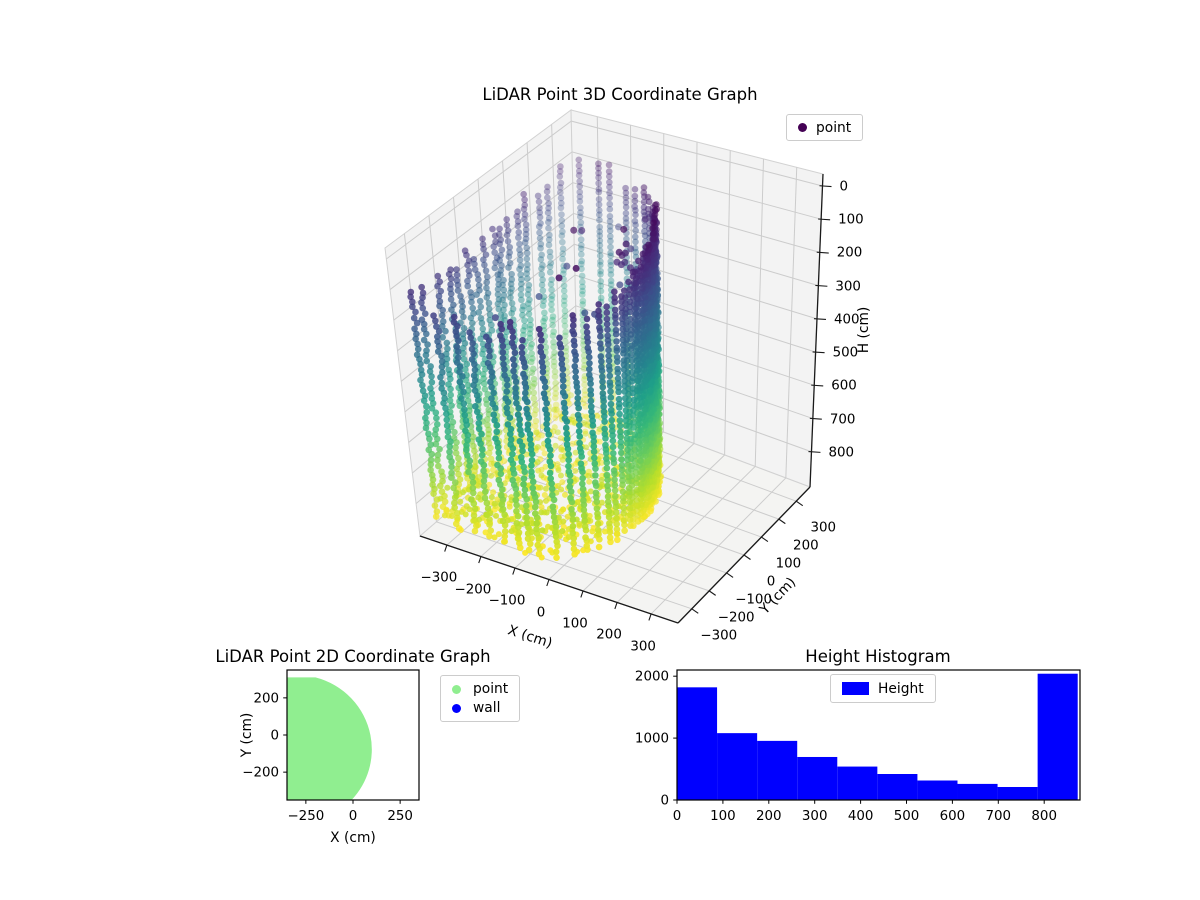 This screenshot has height=900, width=1200. What do you see at coordinates (353, 838) in the screenshot?
I see `plot2d-xaxis-label: X (cm)` at bounding box center [353, 838].